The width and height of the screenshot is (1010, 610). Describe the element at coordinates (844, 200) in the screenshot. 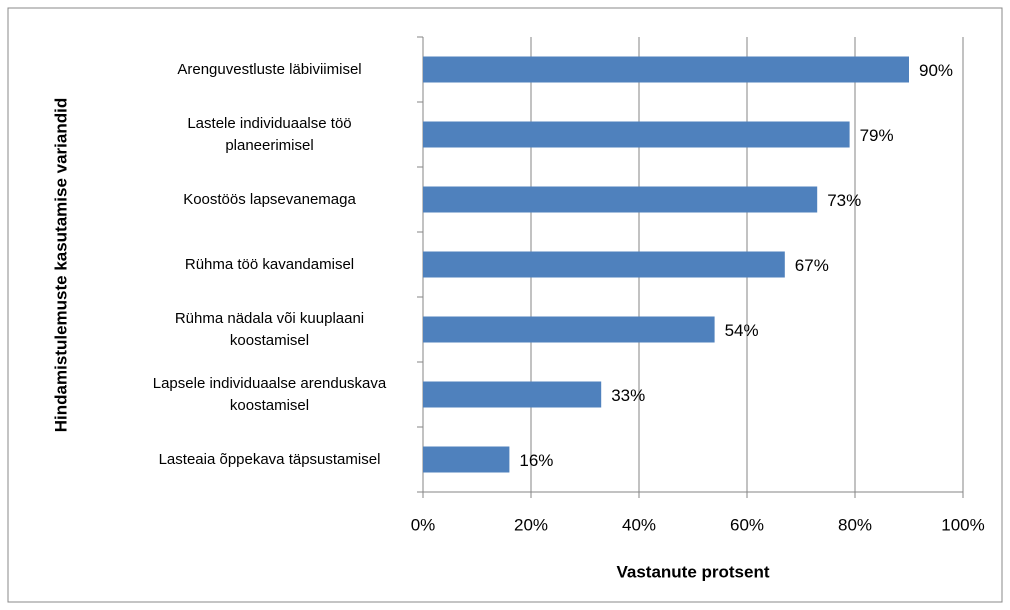

I see `value-label: 73%` at that location.